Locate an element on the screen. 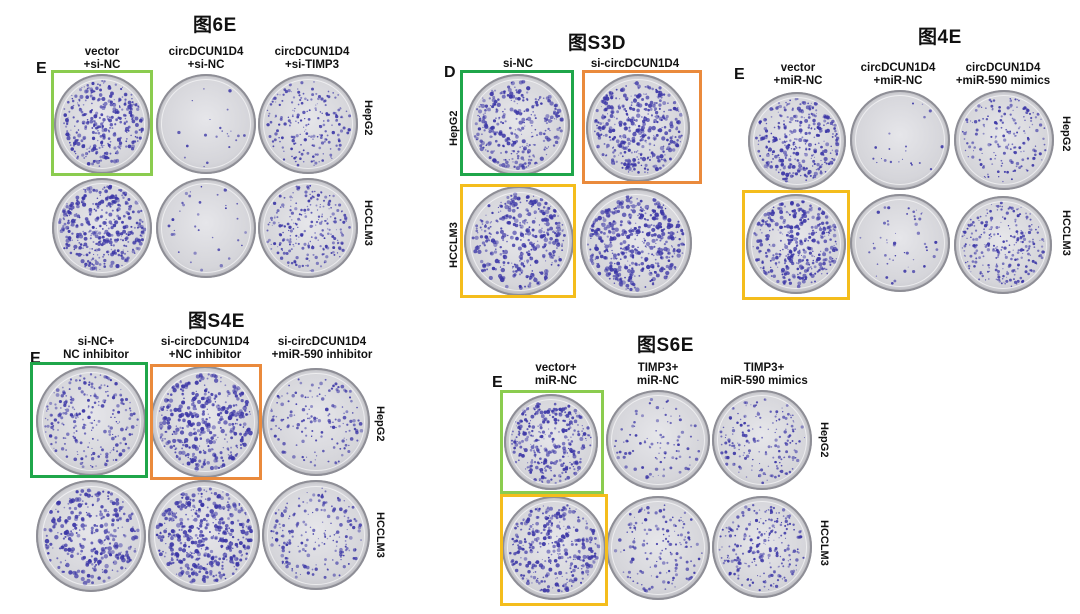 The image size is (1080, 614). column-header: si-circDCUN1D4 +NC inhibitor is located at coordinates (205, 348).